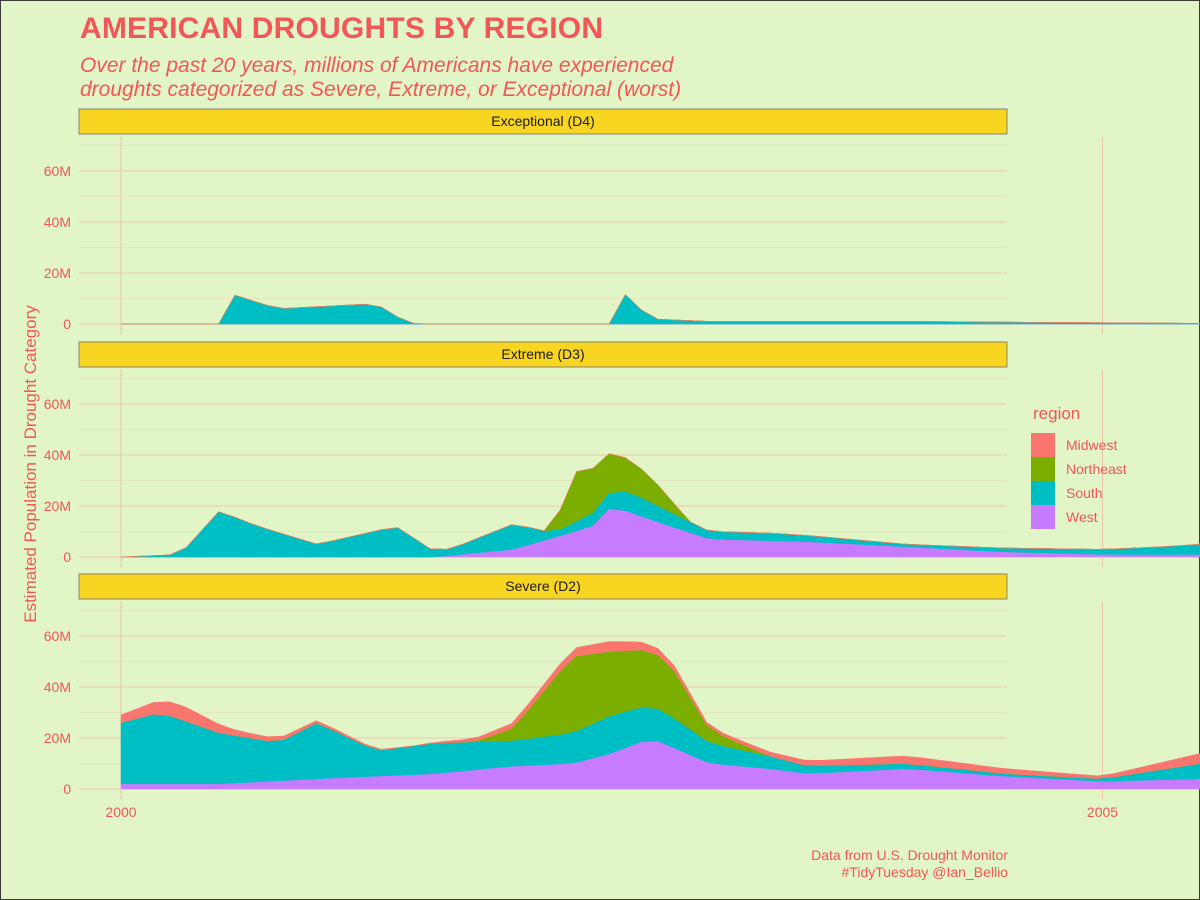 The image size is (1200, 900). I want to click on legend-label: Northeast, so click(1096, 469).